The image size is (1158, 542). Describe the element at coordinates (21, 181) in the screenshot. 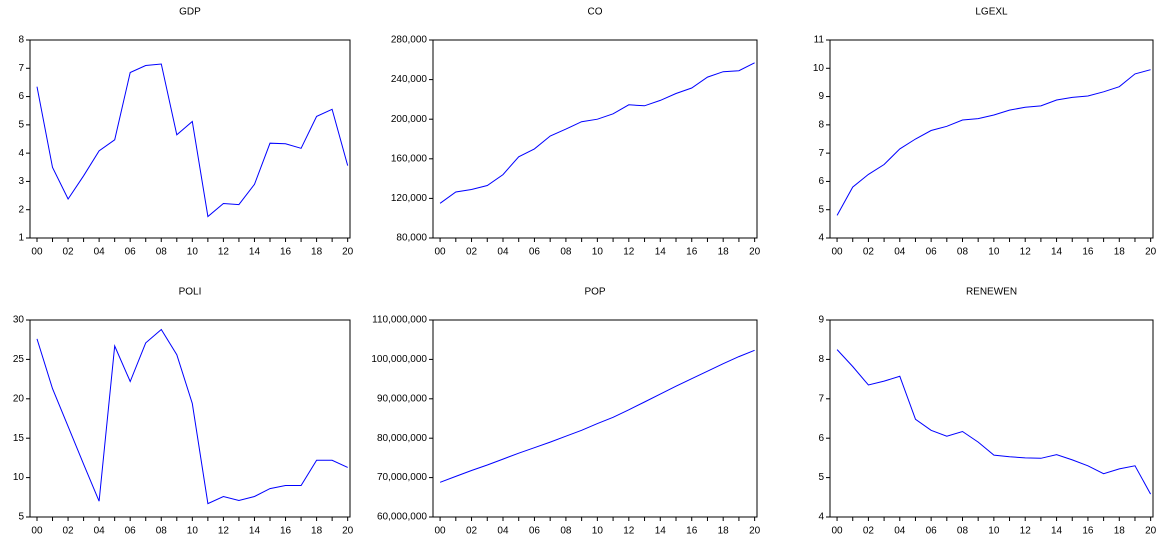

I see `y-tick-label: 3` at that location.